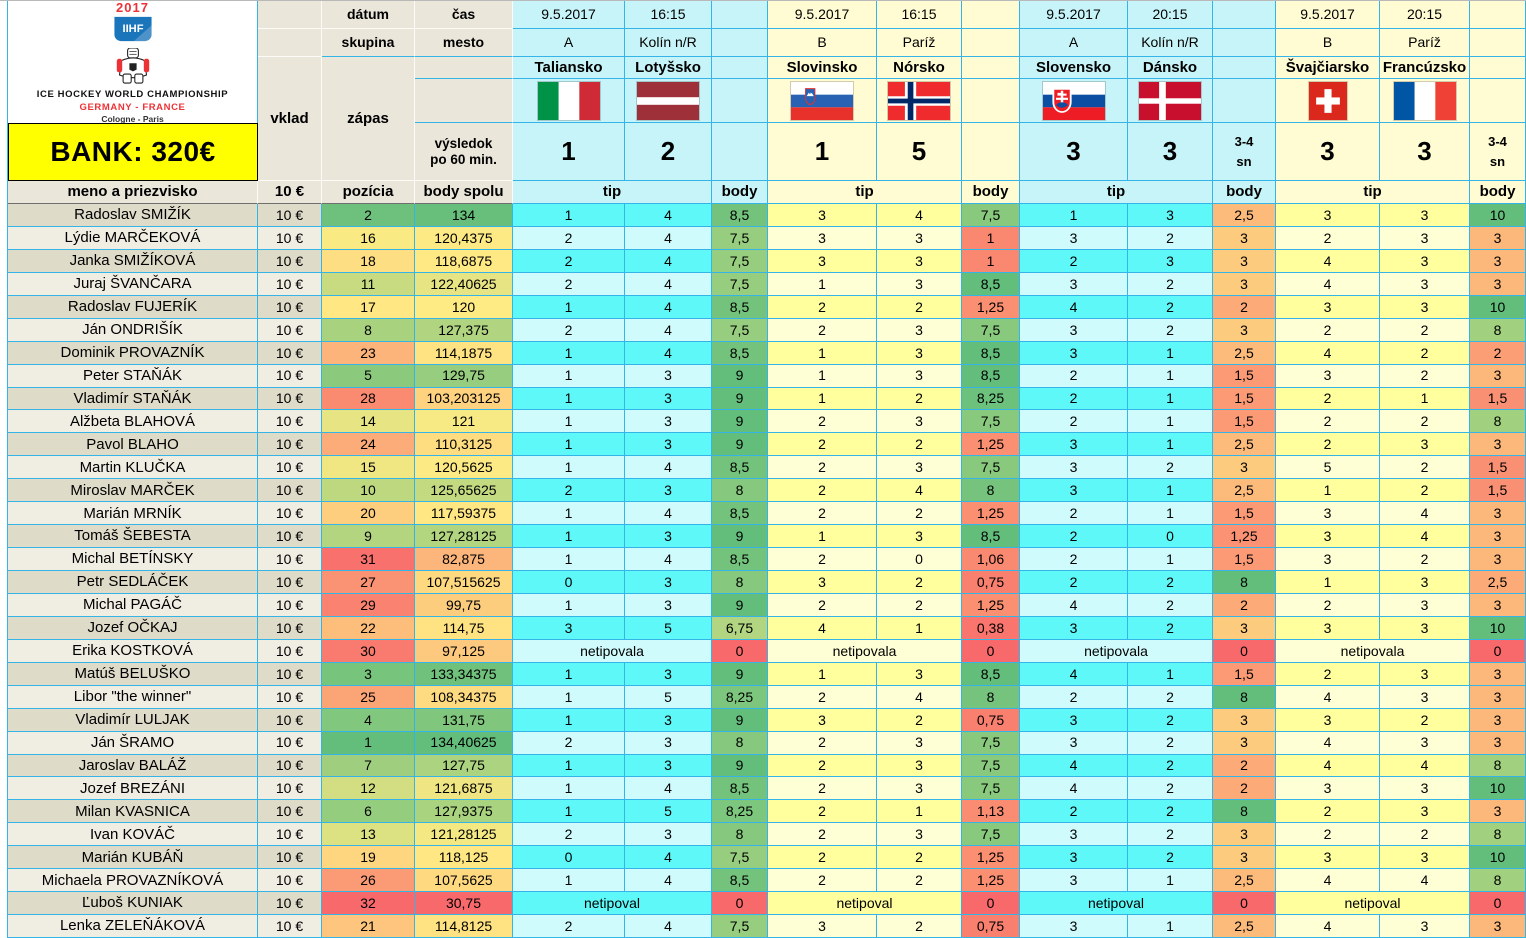 The width and height of the screenshot is (1526, 938). What do you see at coordinates (991, 628) in the screenshot?
I see `match-points: 0,38` at bounding box center [991, 628].